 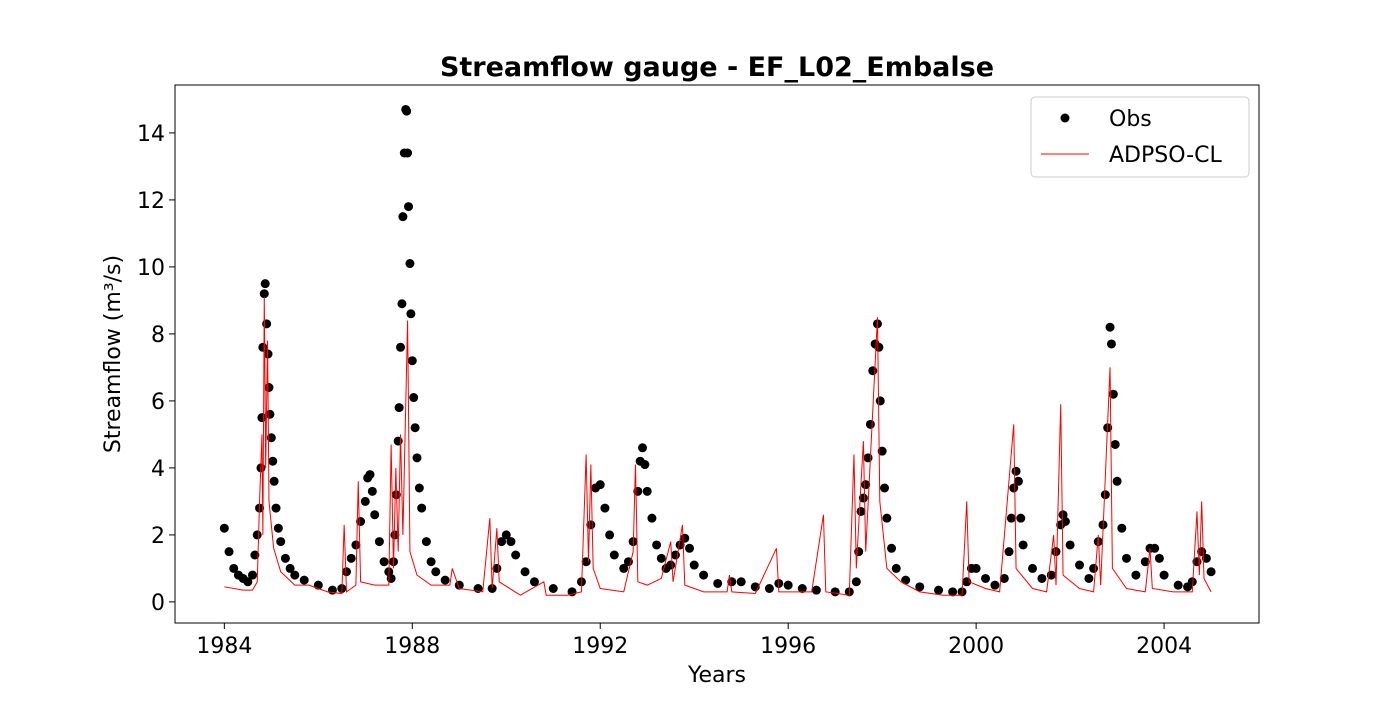 What do you see at coordinates (224, 646) in the screenshot?
I see `x-tick-label: 1984` at bounding box center [224, 646].